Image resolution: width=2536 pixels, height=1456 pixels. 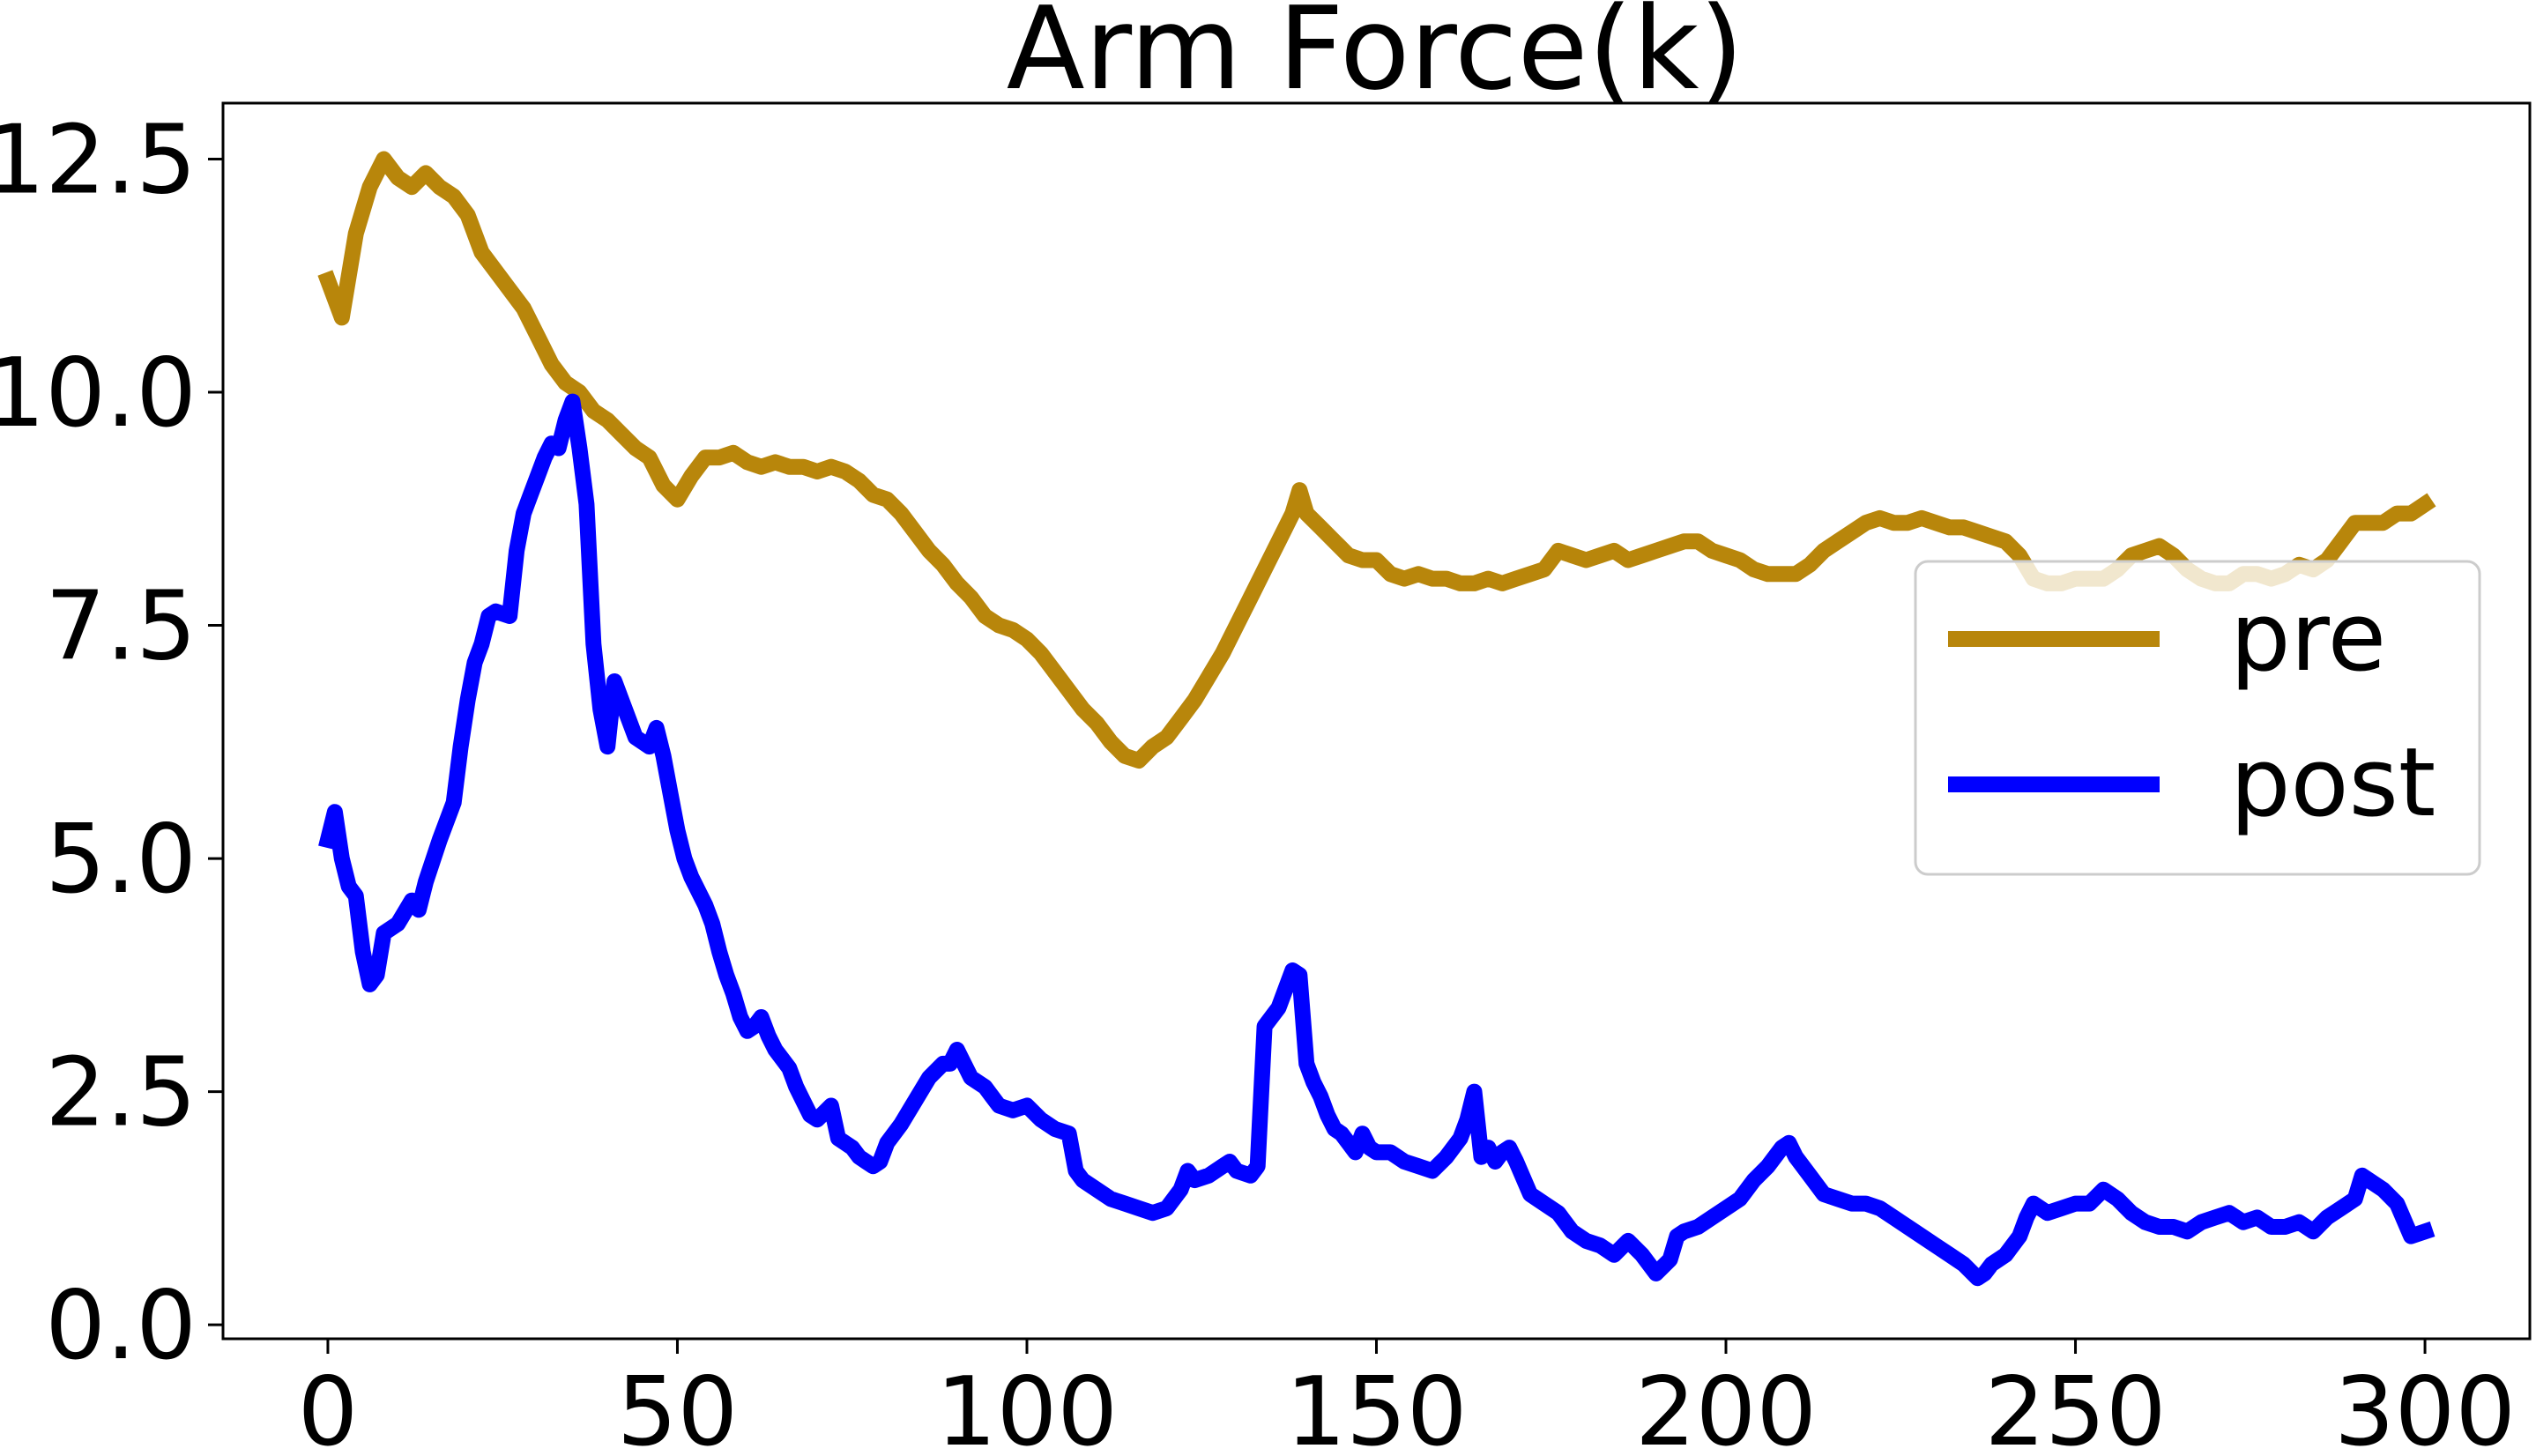 I want to click on y-axis: 0.0 2.5 5.0 7.5 10.0 12.5, so click(x=111, y=743).